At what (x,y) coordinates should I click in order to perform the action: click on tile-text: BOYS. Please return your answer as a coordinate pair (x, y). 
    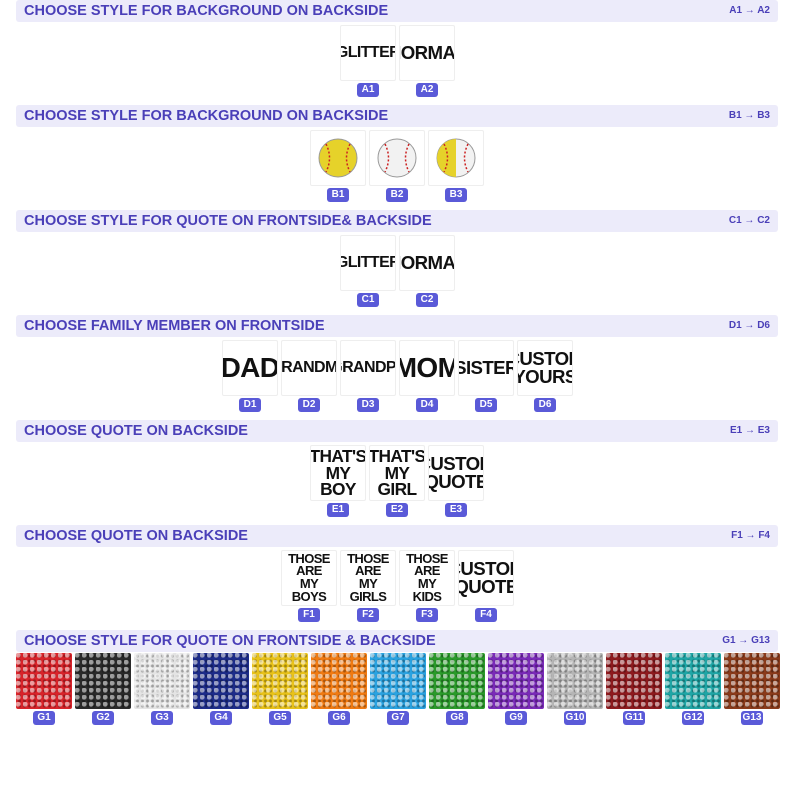
    Looking at the image, I should click on (309, 596).